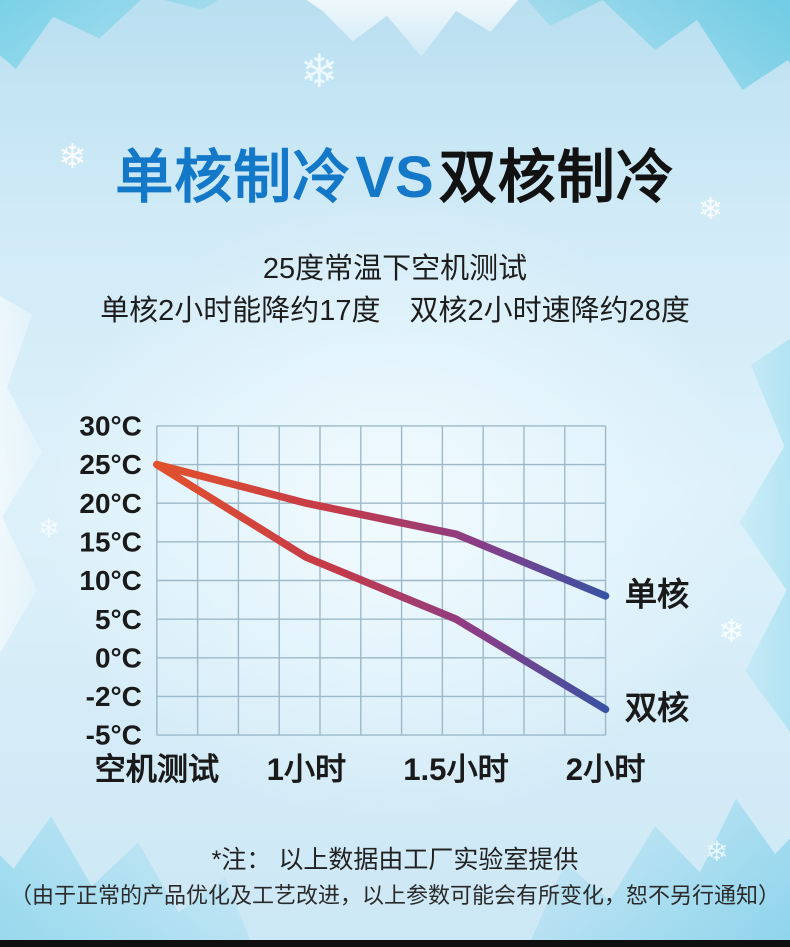 This screenshot has width=790, height=947. Describe the element at coordinates (381, 530) in the screenshot. I see `series-line` at that location.